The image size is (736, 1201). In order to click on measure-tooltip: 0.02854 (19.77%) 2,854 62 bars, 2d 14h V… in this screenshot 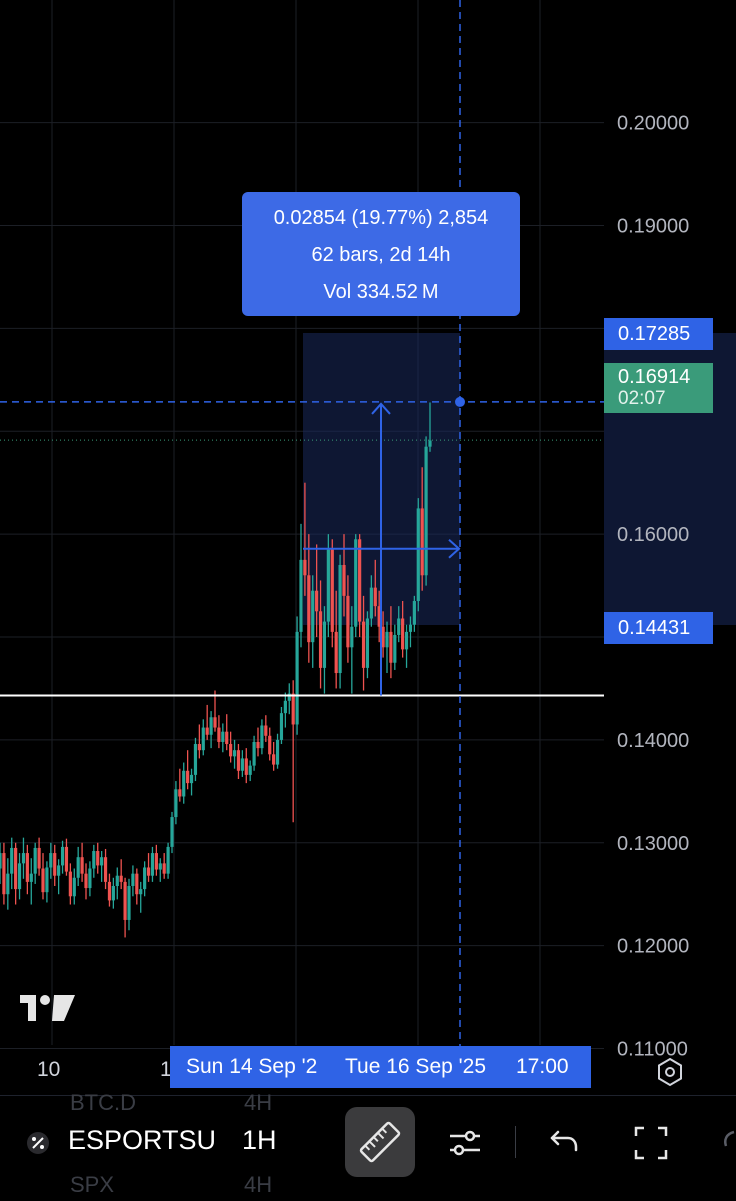, I will do `click(381, 254)`.